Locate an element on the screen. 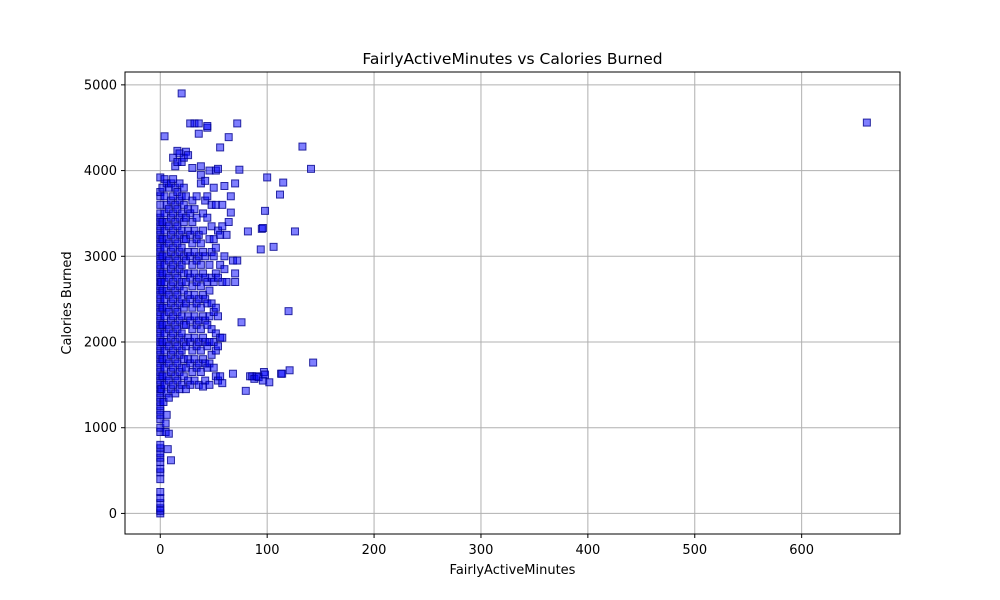  y-tick-label: 1000 is located at coordinates (100, 428).